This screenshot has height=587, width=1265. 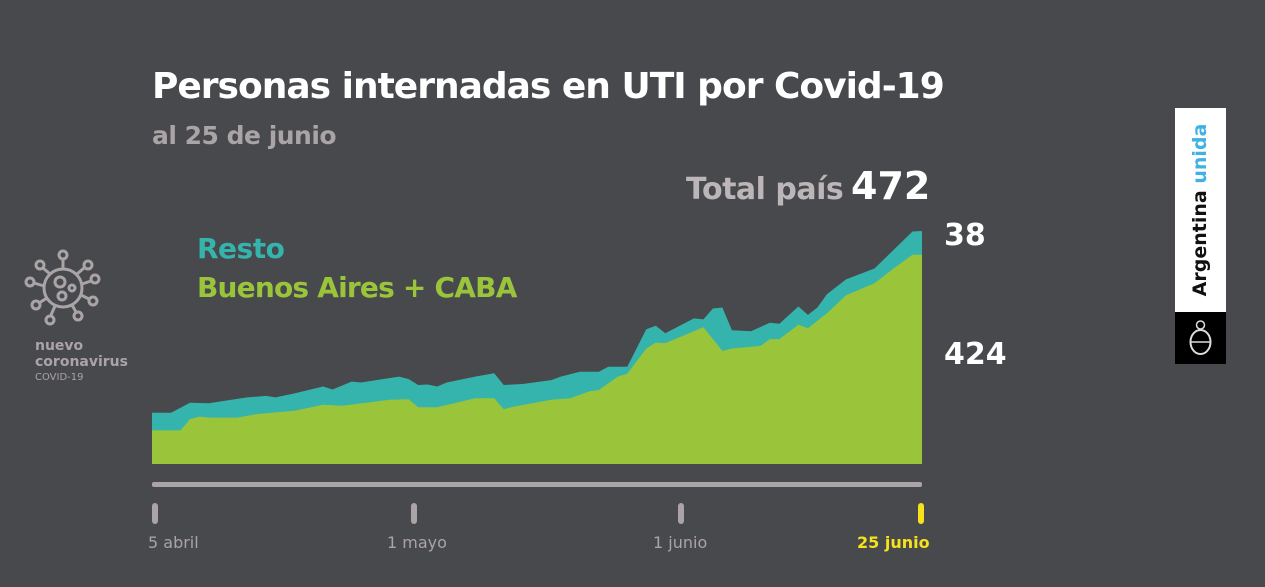 What do you see at coordinates (59, 377) in the screenshot?
I see `virus-label-covid: COVID-19` at bounding box center [59, 377].